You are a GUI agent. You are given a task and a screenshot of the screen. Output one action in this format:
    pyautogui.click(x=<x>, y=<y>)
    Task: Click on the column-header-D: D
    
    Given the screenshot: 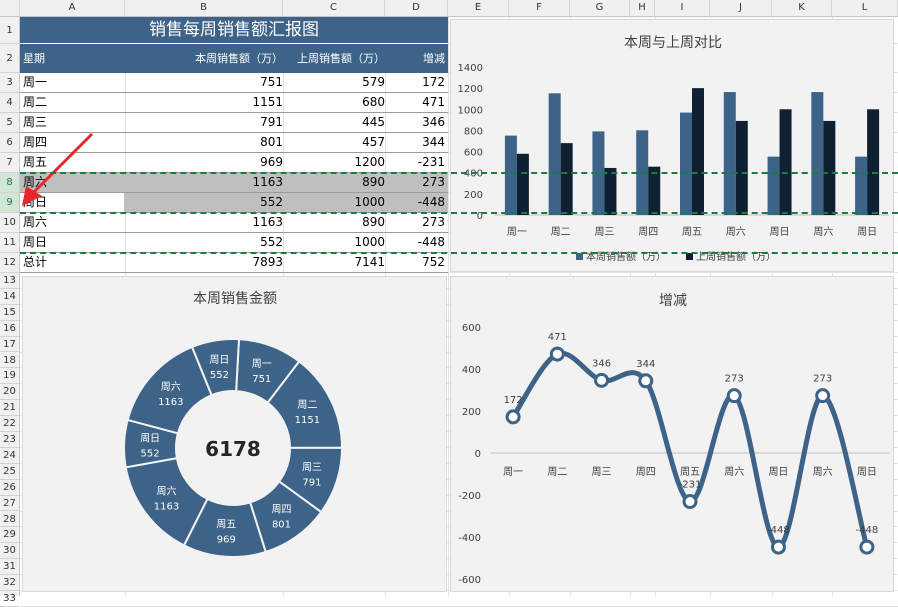 What is the action you would take?
    pyautogui.click(x=416, y=8)
    